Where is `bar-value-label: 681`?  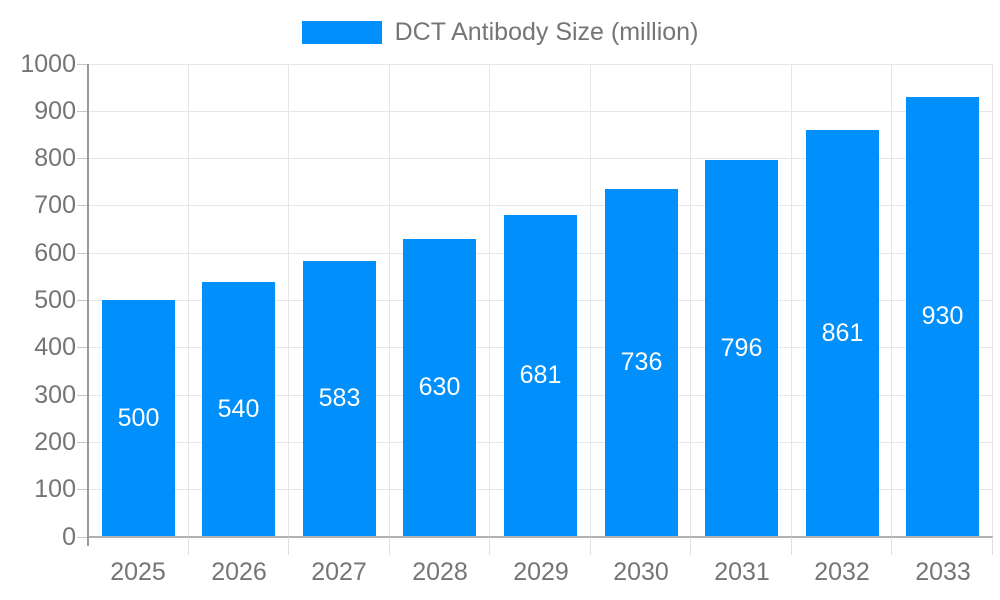
bar-value-label: 681 is located at coordinates (540, 375).